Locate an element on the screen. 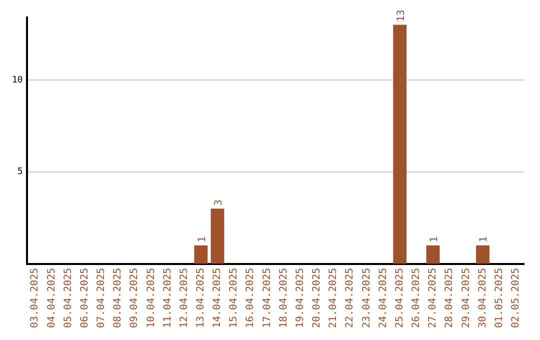 Image resolution: width=540 pixels, height=340 pixels. data-label: 13 is located at coordinates (401, 16).